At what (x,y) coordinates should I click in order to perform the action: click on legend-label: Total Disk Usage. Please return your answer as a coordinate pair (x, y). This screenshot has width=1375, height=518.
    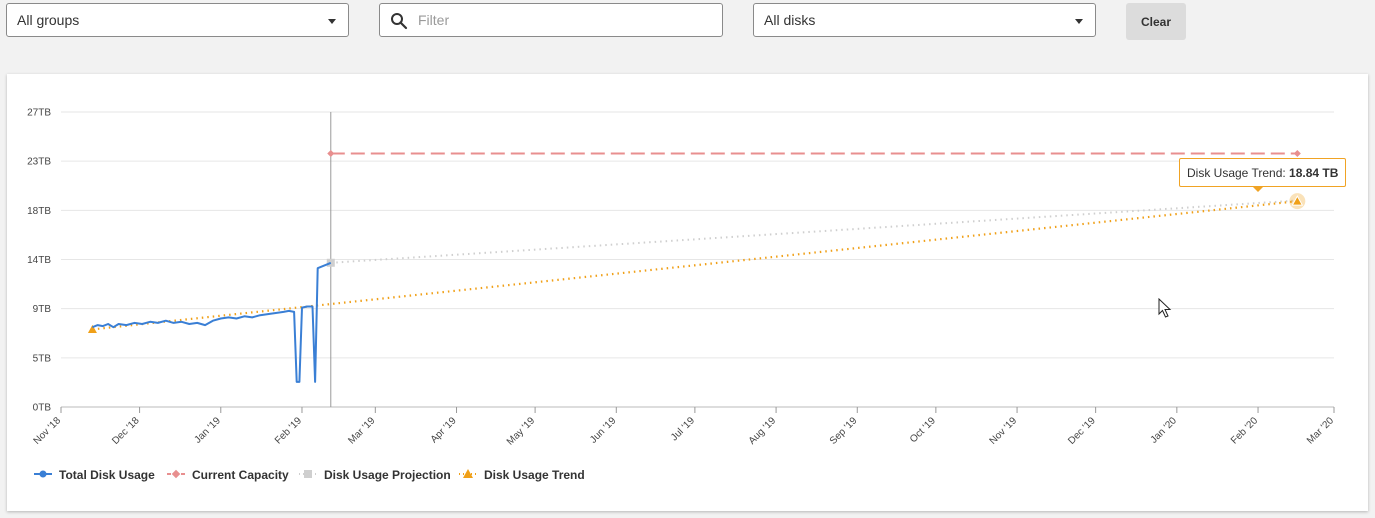
    Looking at the image, I should click on (107, 475).